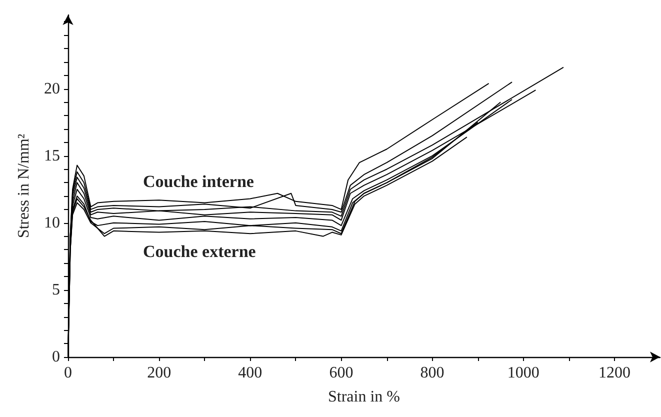 This screenshot has width=661, height=417. Describe the element at coordinates (24, 186) in the screenshot. I see `y-axis-title: Stress in N/mm²` at that location.